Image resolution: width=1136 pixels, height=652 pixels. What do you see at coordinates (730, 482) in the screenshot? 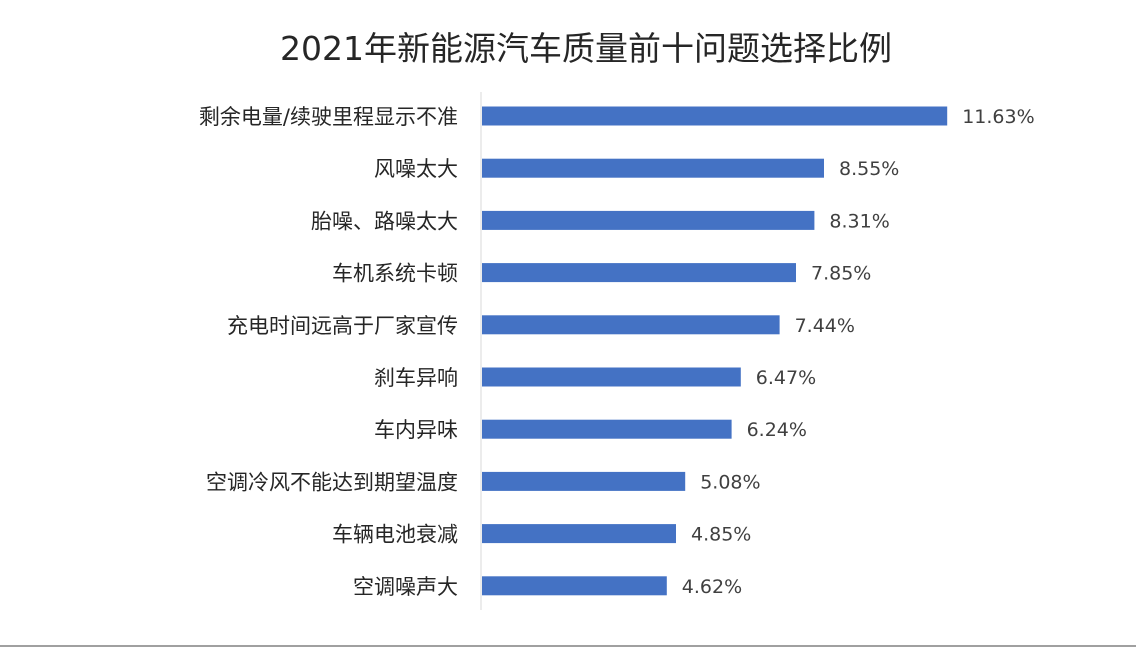
I see `value-label: 5.08%` at bounding box center [730, 482].